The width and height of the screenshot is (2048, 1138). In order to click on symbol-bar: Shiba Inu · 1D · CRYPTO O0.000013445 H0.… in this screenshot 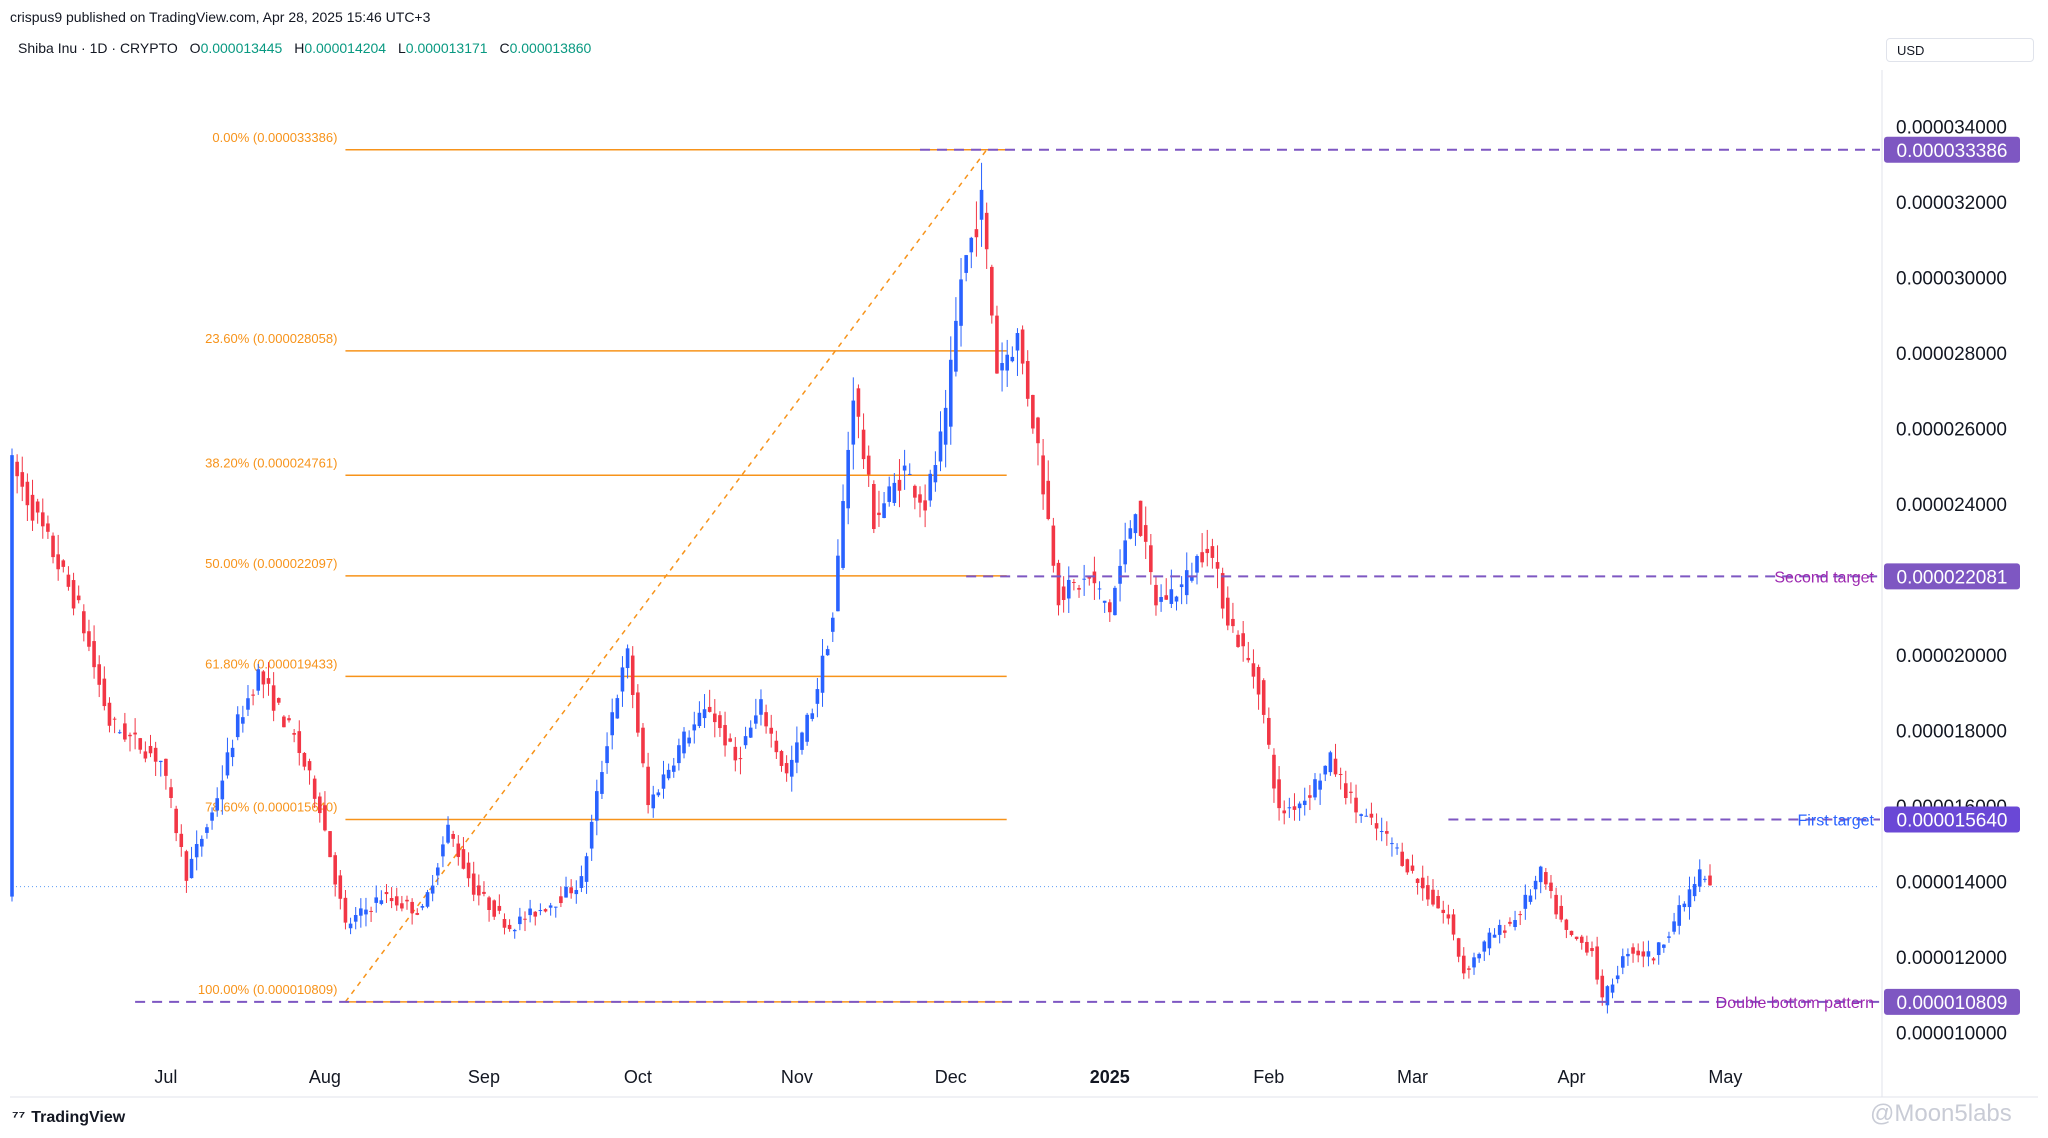, I will do `click(304, 48)`.